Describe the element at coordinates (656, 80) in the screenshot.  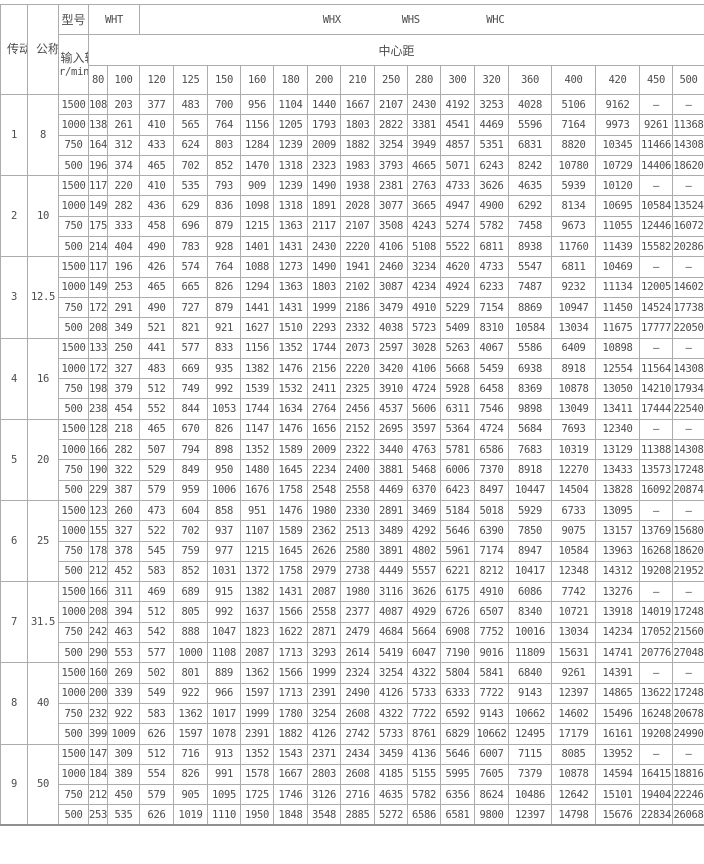
I see `center-distance-tick: 450` at that location.